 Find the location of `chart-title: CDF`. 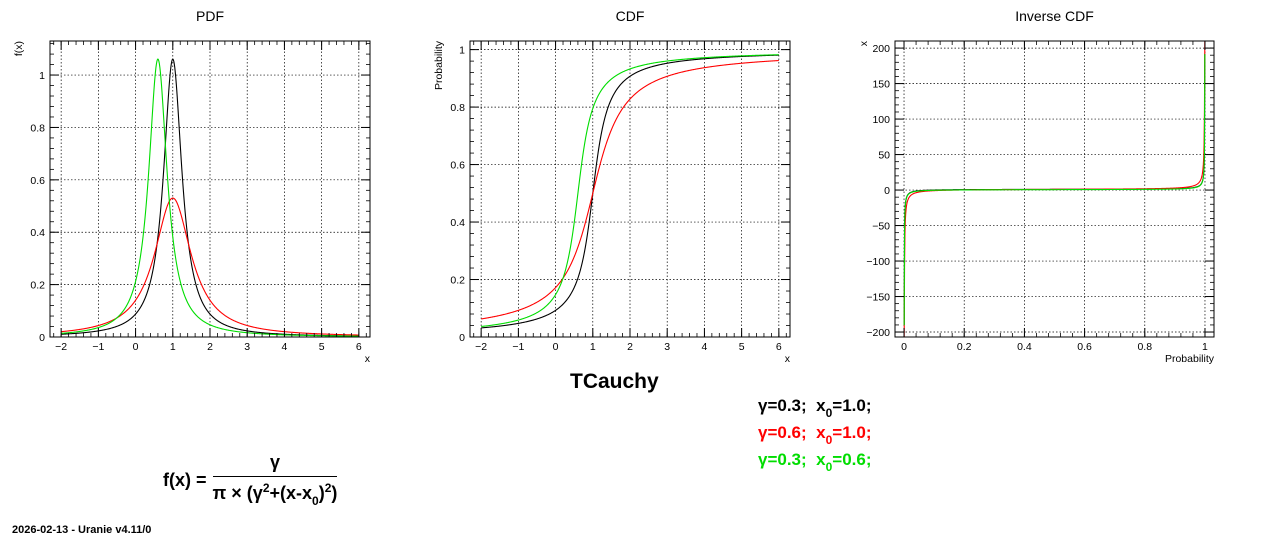

chart-title: CDF is located at coordinates (630, 16).